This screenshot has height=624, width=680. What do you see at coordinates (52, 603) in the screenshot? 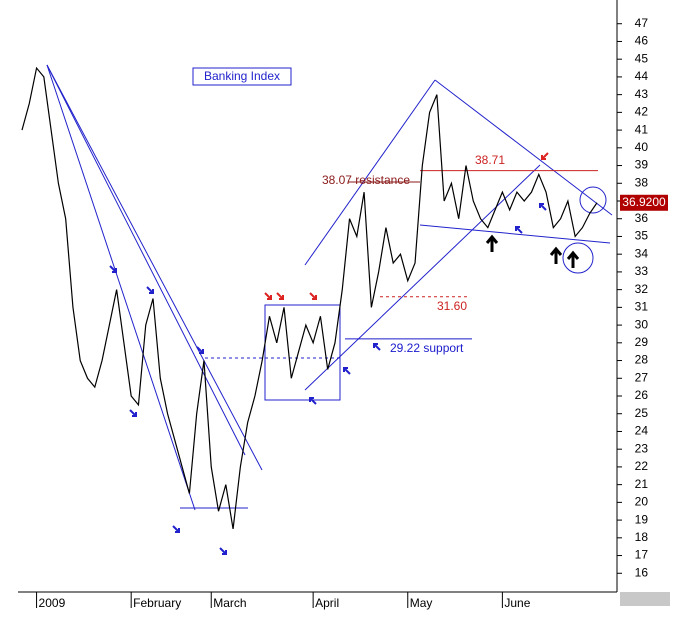
I see `x-tick-label: 2009` at bounding box center [52, 603].